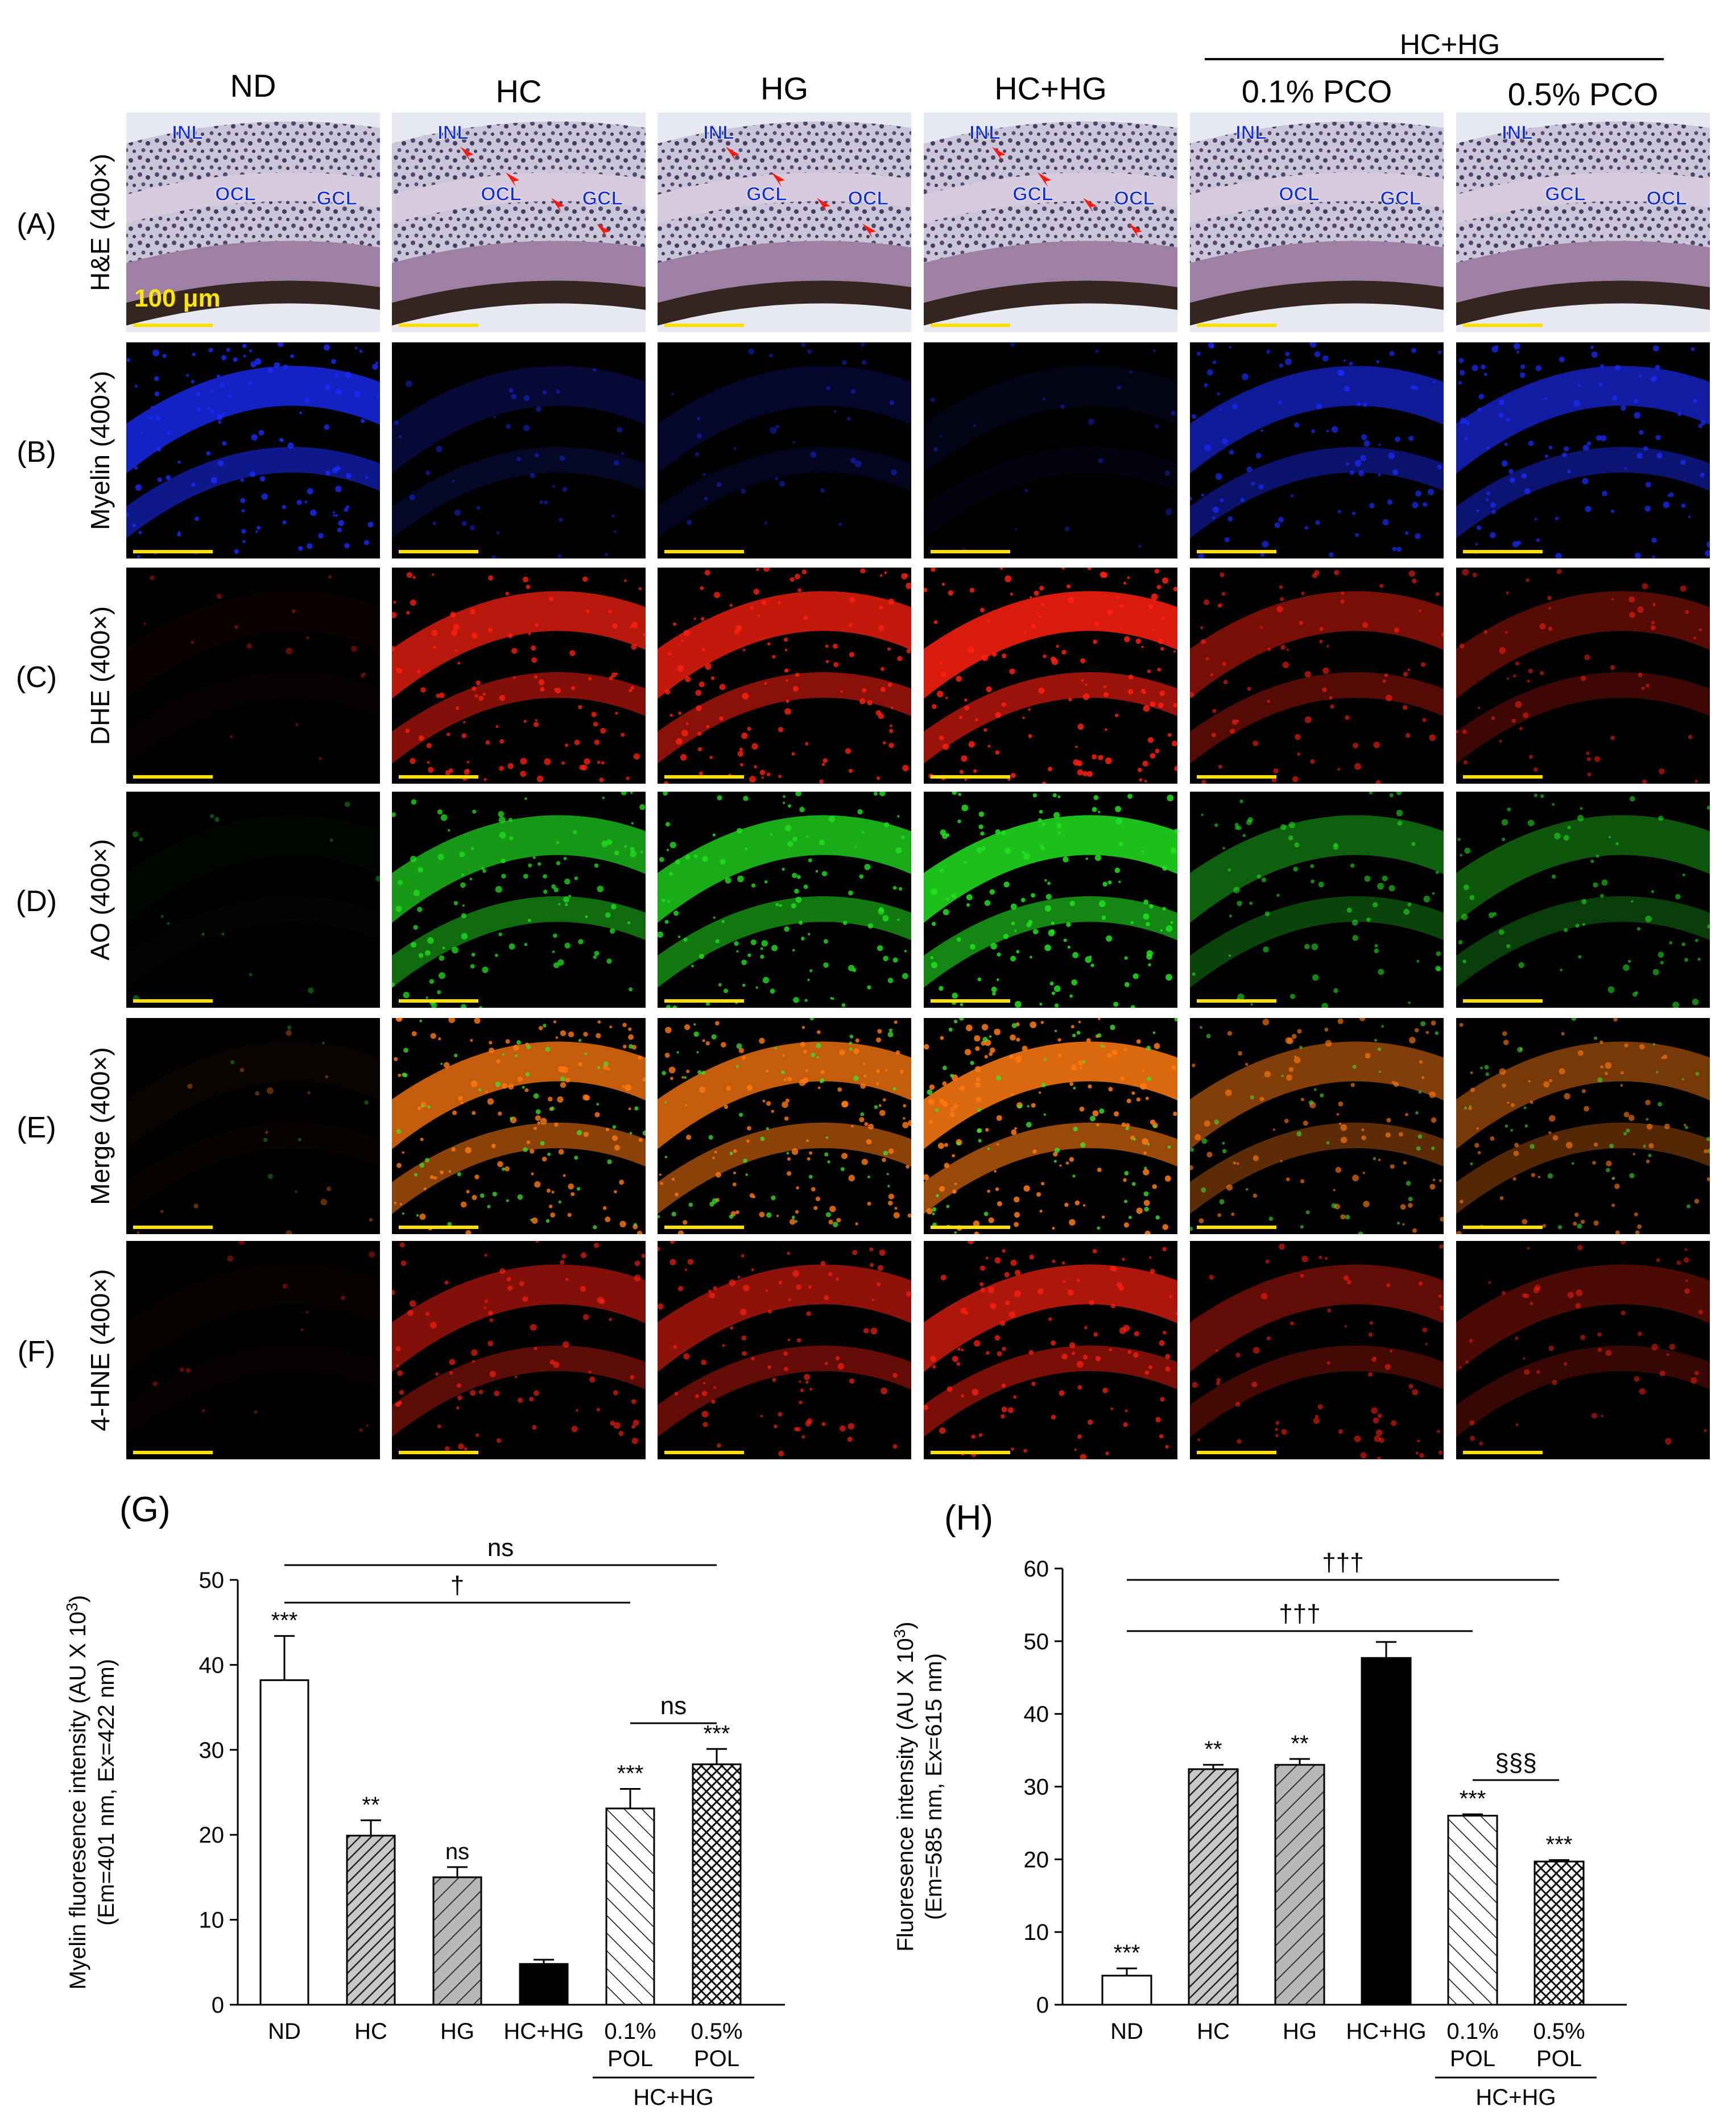 The width and height of the screenshot is (1736, 2127). What do you see at coordinates (36, 1127) in the screenshot?
I see `panel-label: (E)` at bounding box center [36, 1127].